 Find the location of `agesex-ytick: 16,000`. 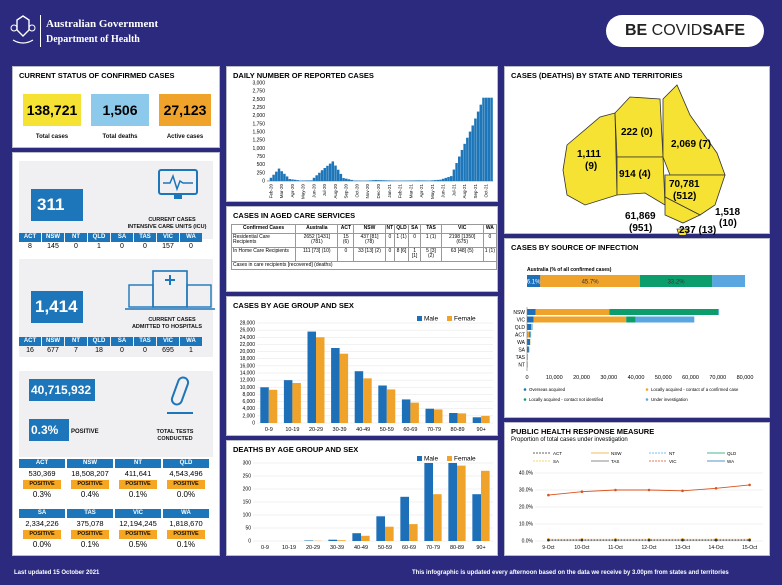

agesex-ytick: 16,000 is located at coordinates (248, 366).